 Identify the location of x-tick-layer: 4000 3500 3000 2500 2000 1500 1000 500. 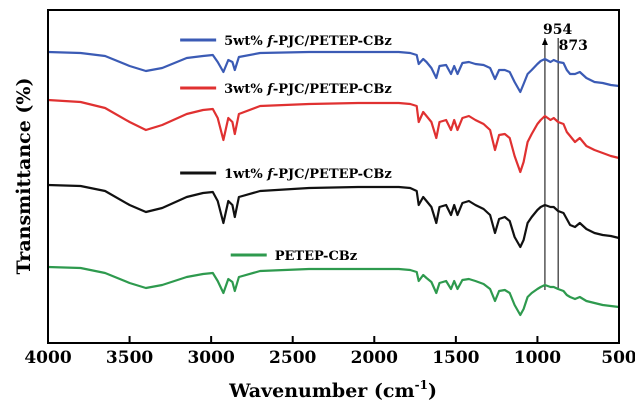
(329, 352).